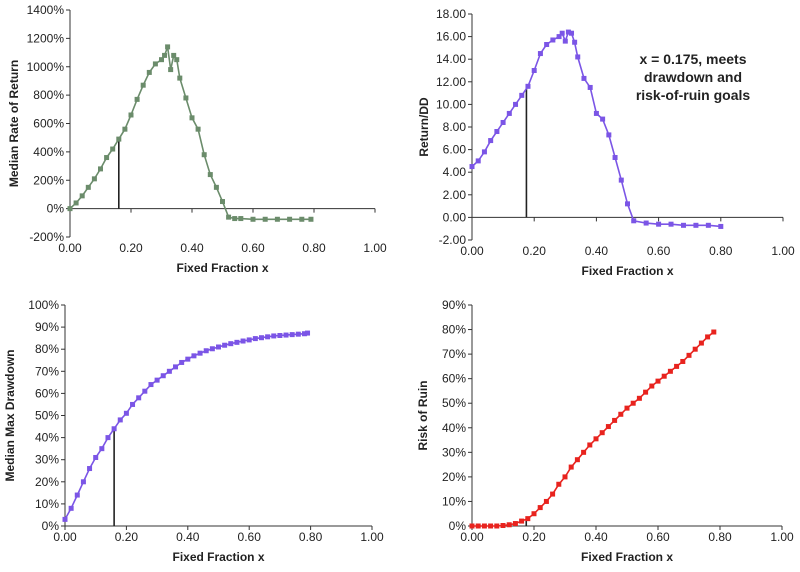 The width and height of the screenshot is (800, 572). What do you see at coordinates (451, 82) in the screenshot?
I see `y-tick-label: 12.00` at bounding box center [451, 82].